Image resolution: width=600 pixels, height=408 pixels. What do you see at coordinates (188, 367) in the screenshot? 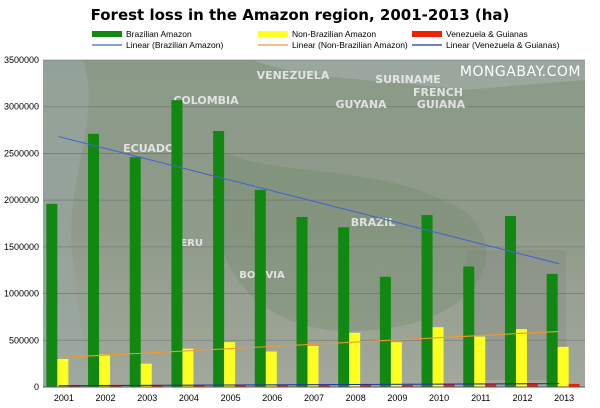
I see `bar-non-brazilian-amazon-2004` at bounding box center [188, 367].